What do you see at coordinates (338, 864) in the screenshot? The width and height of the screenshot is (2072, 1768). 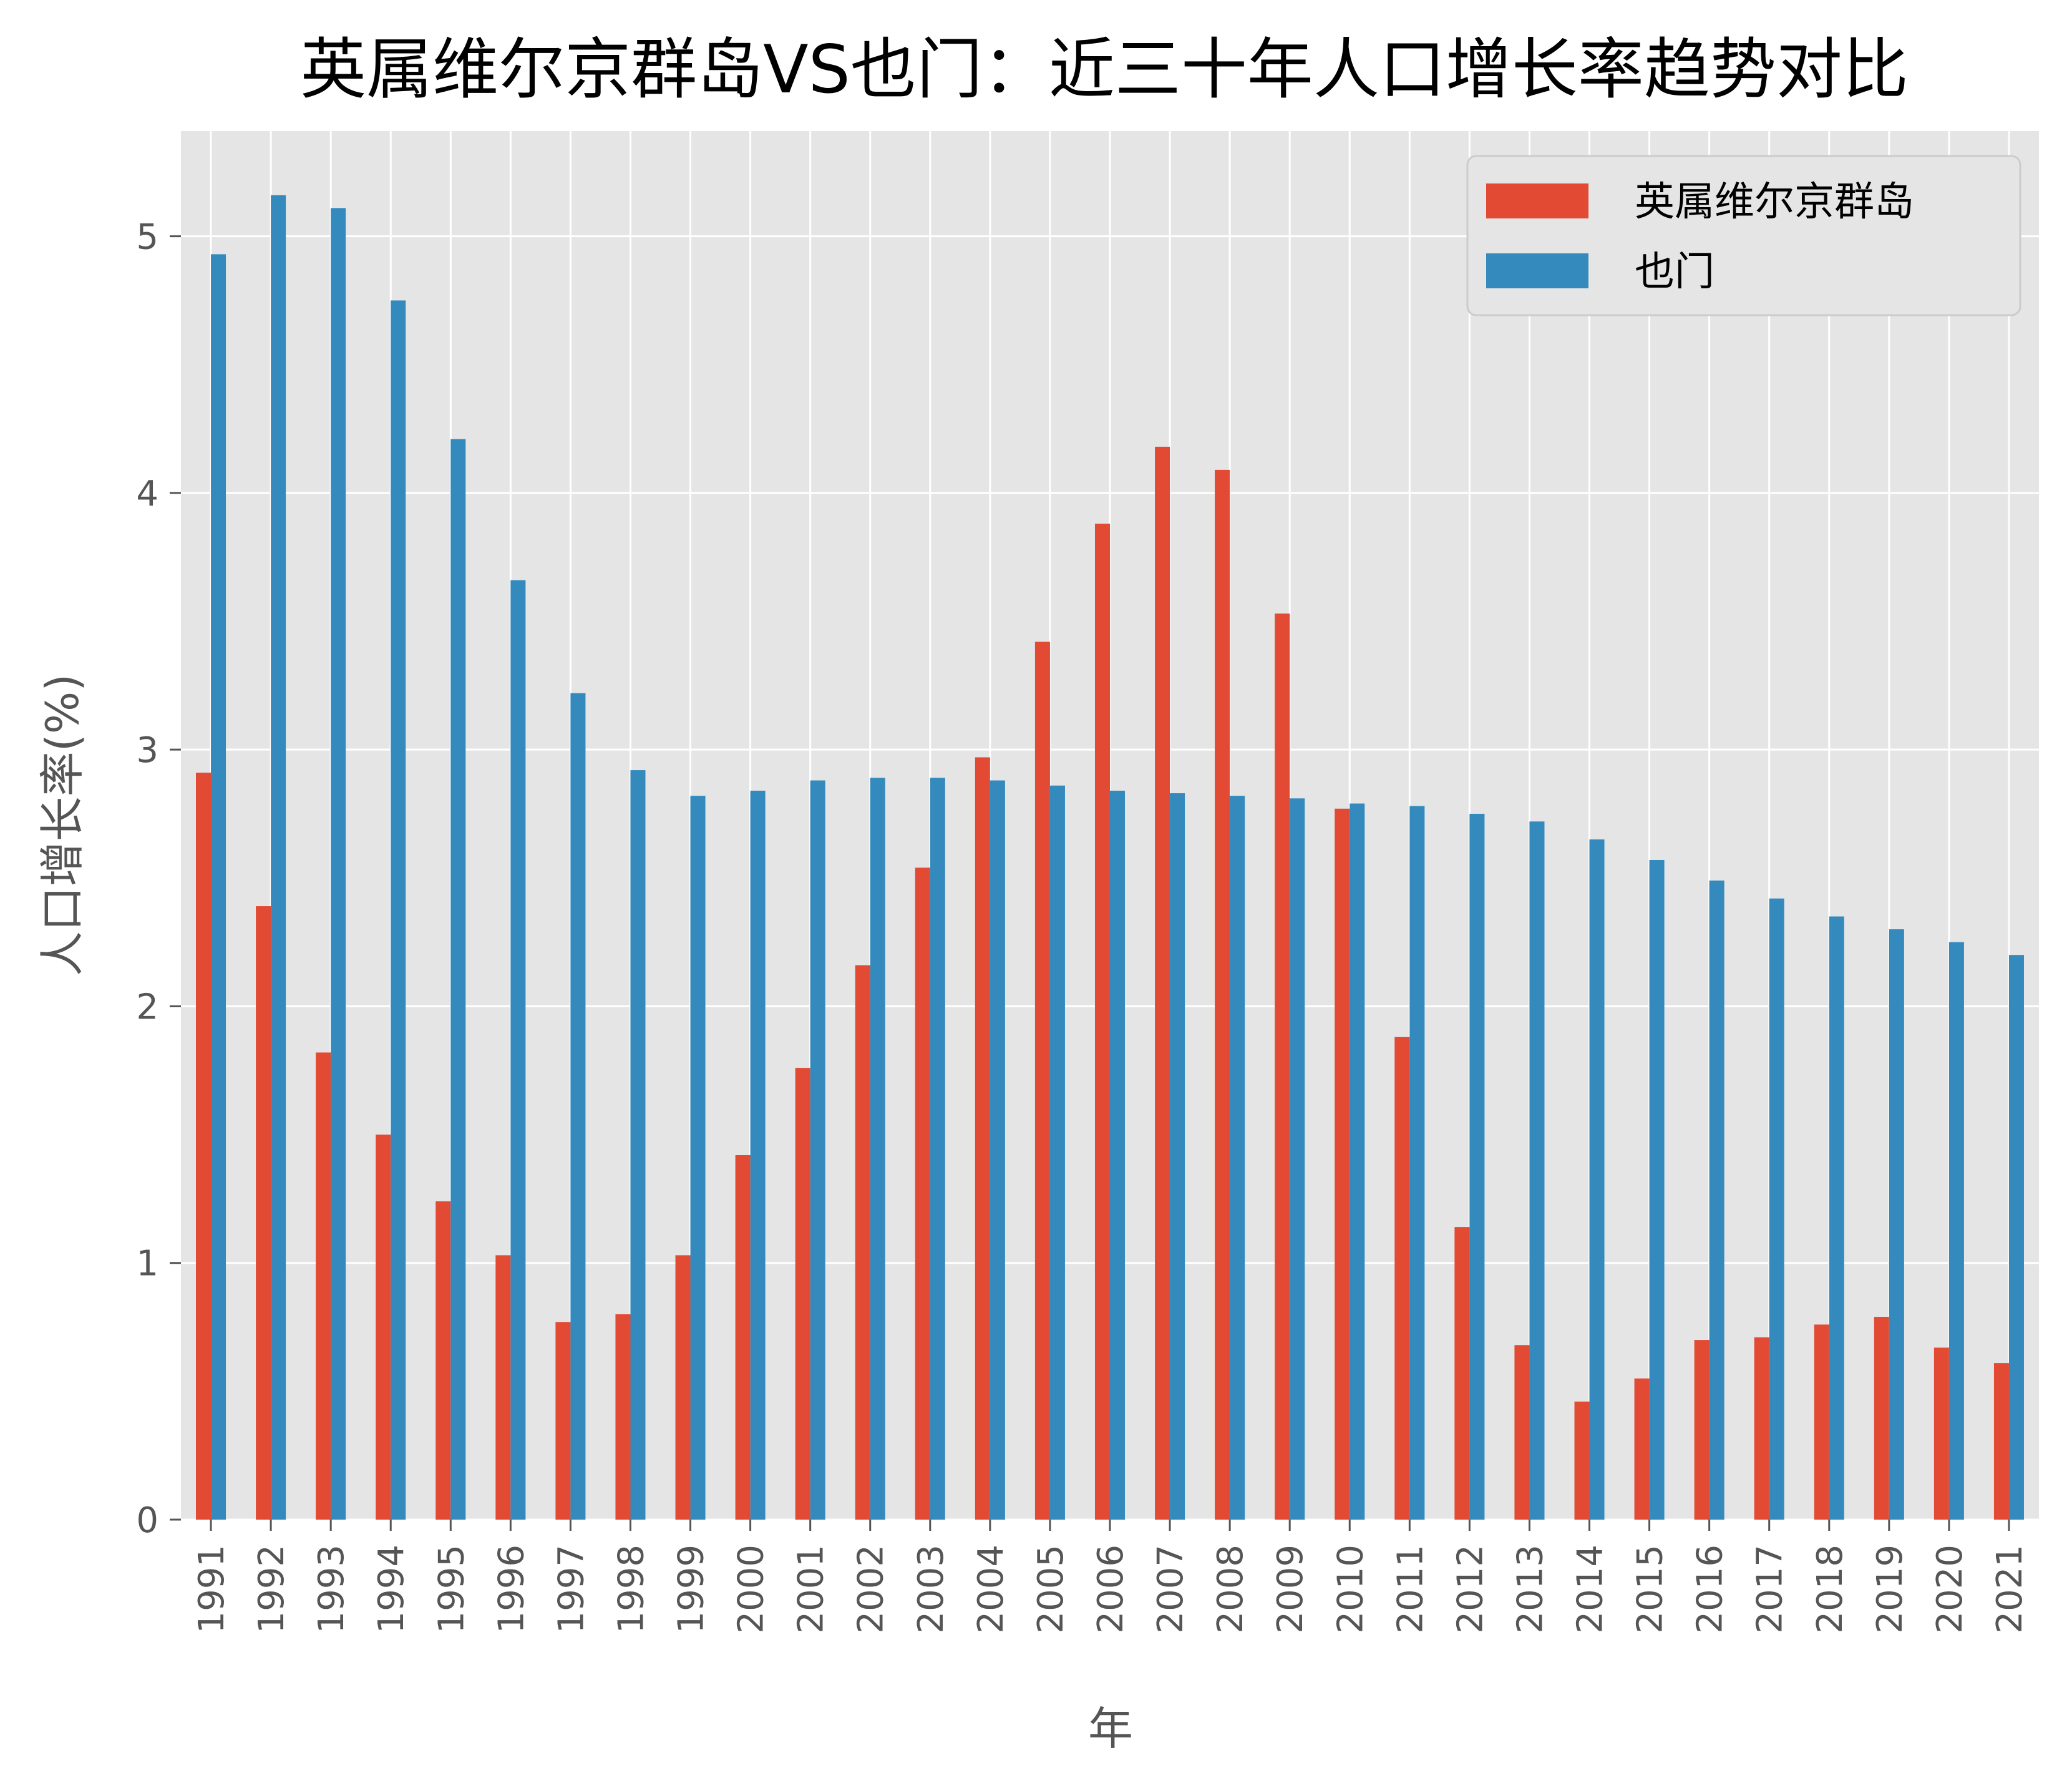 I see `bar-yemen-1993` at bounding box center [338, 864].